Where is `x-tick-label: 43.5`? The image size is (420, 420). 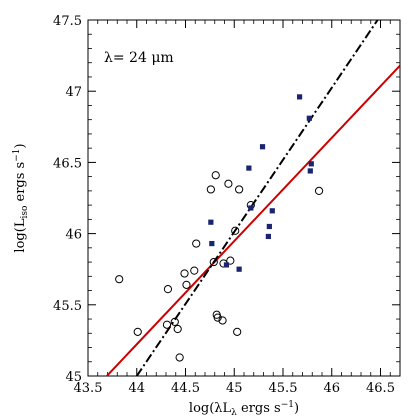
x-tick-label: 43.5 is located at coordinates (88, 388).